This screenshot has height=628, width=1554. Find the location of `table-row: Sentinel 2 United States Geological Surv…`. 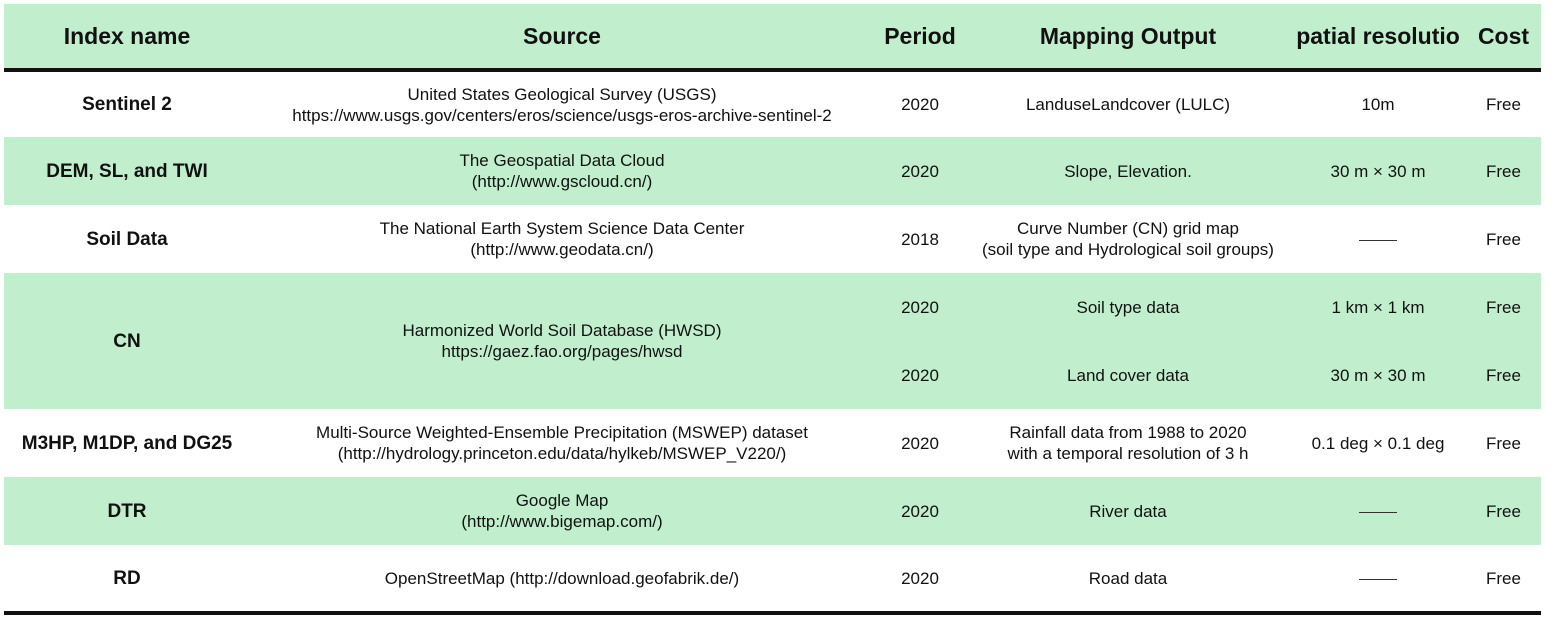

table-row: Sentinel 2 United States Geological Surv… is located at coordinates (772, 103).